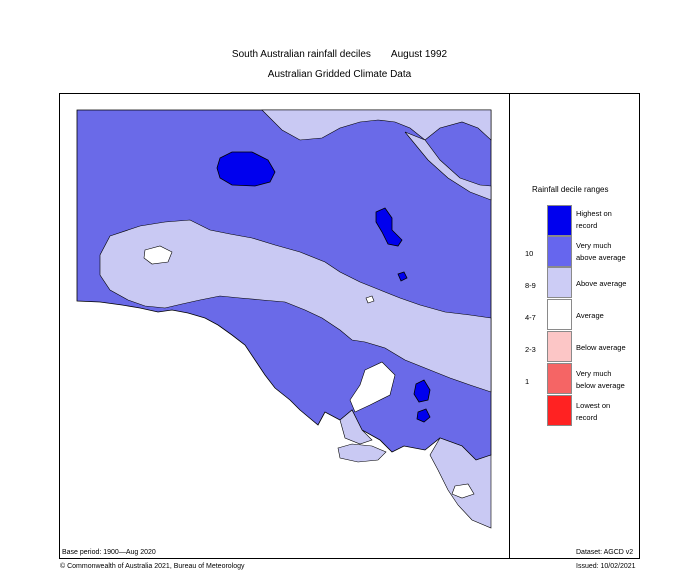  I want to click on legend-label-above: Above average, so click(601, 283).